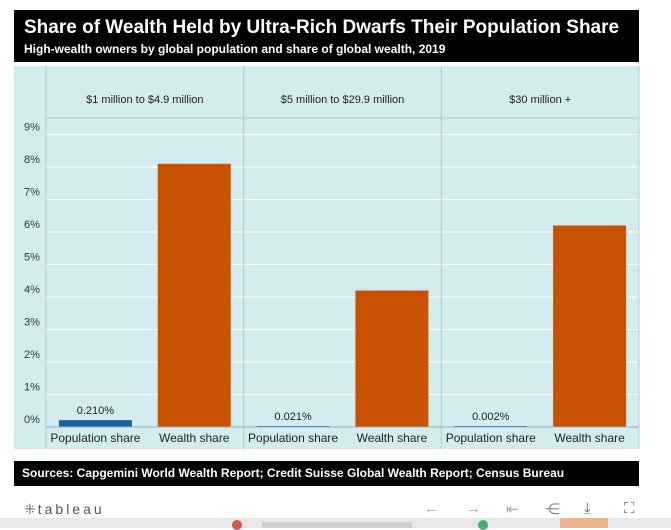 Image resolution: width=671 pixels, height=530 pixels. Describe the element at coordinates (95, 423) in the screenshot. I see `population-share-bar` at that location.